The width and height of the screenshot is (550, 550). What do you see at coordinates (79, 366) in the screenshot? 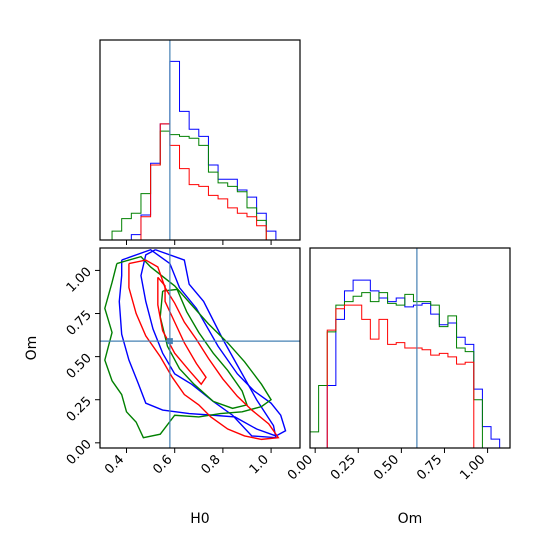
I see `om-y-tick-label: 0.50` at bounding box center [79, 366].